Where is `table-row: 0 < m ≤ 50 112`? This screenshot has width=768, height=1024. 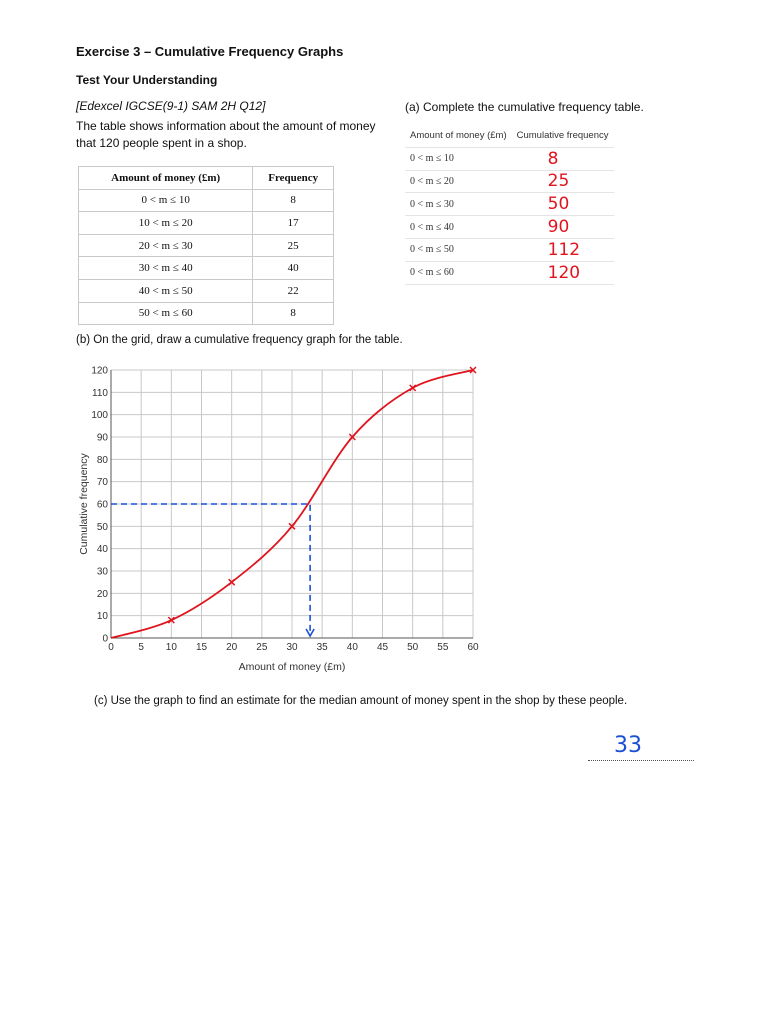
table-row: 0 < m ≤ 50 112 is located at coordinates (509, 250).